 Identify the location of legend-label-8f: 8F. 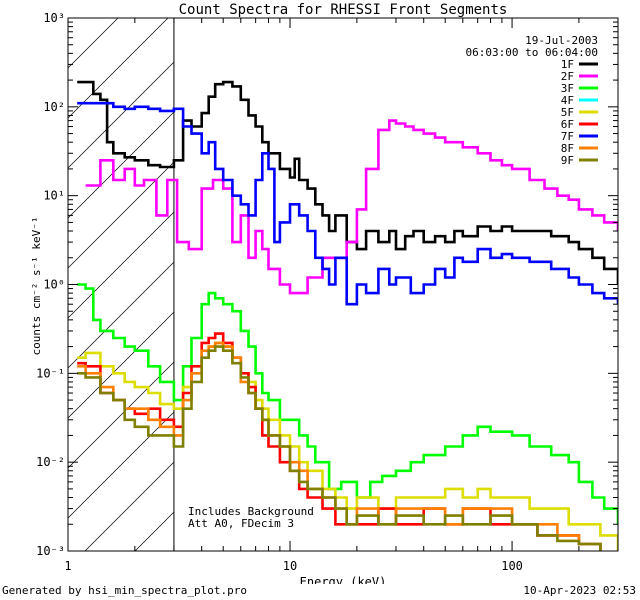
(567, 148).